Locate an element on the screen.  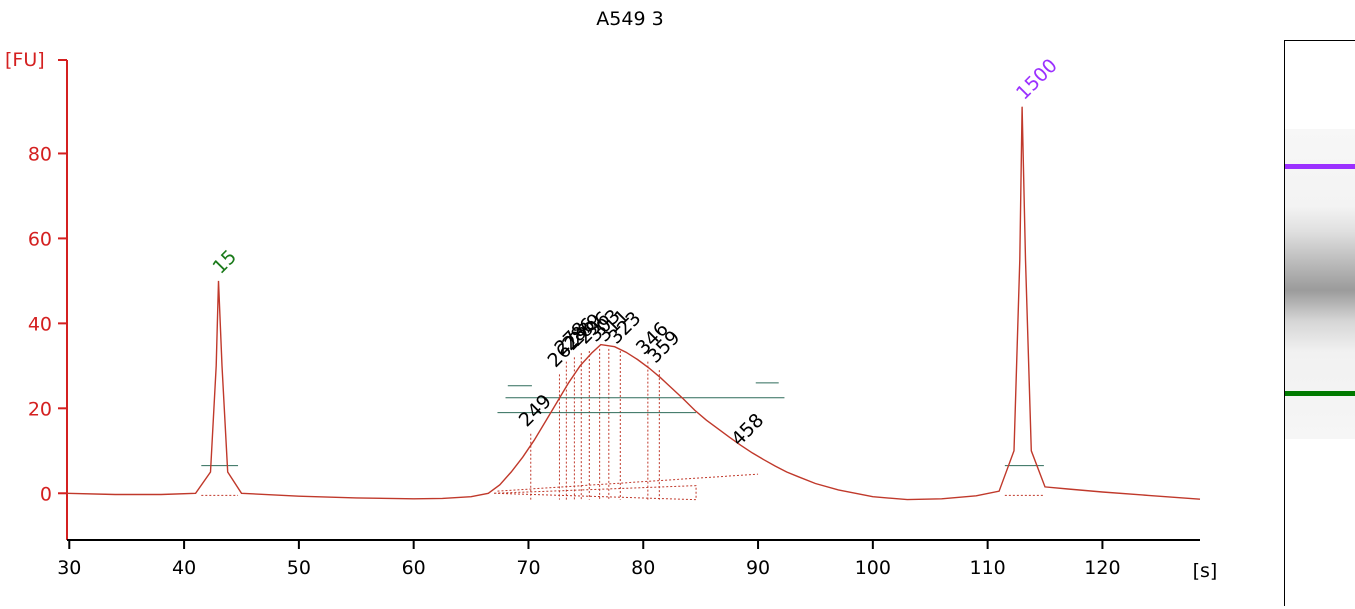
x-tick-label: 50 is located at coordinates (299, 568).